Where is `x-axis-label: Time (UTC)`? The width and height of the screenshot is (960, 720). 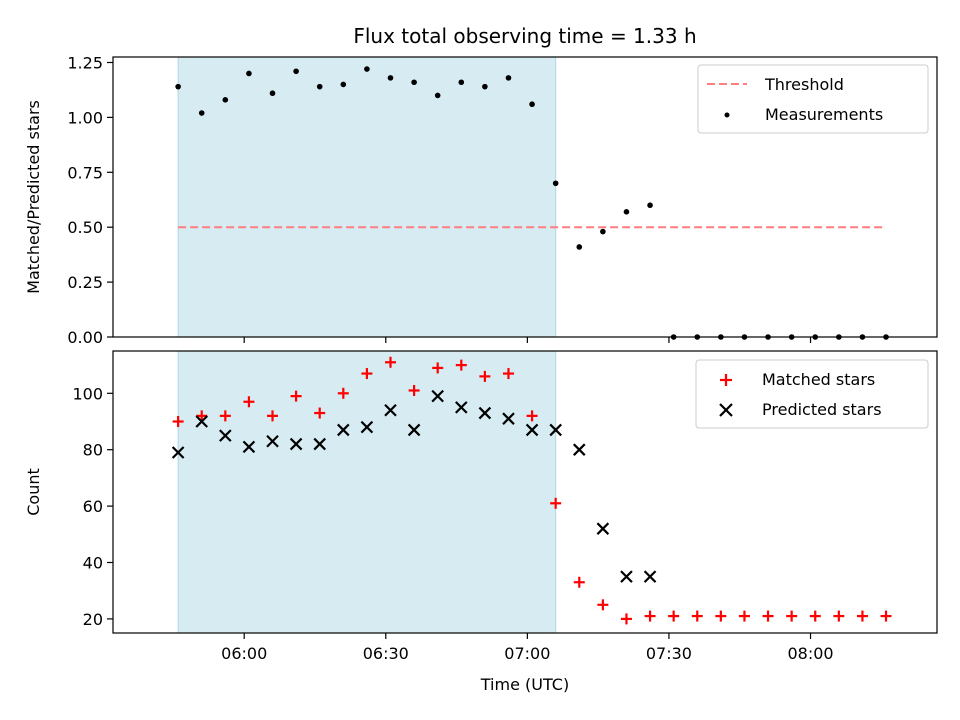
x-axis-label: Time (UTC) is located at coordinates (524, 684).